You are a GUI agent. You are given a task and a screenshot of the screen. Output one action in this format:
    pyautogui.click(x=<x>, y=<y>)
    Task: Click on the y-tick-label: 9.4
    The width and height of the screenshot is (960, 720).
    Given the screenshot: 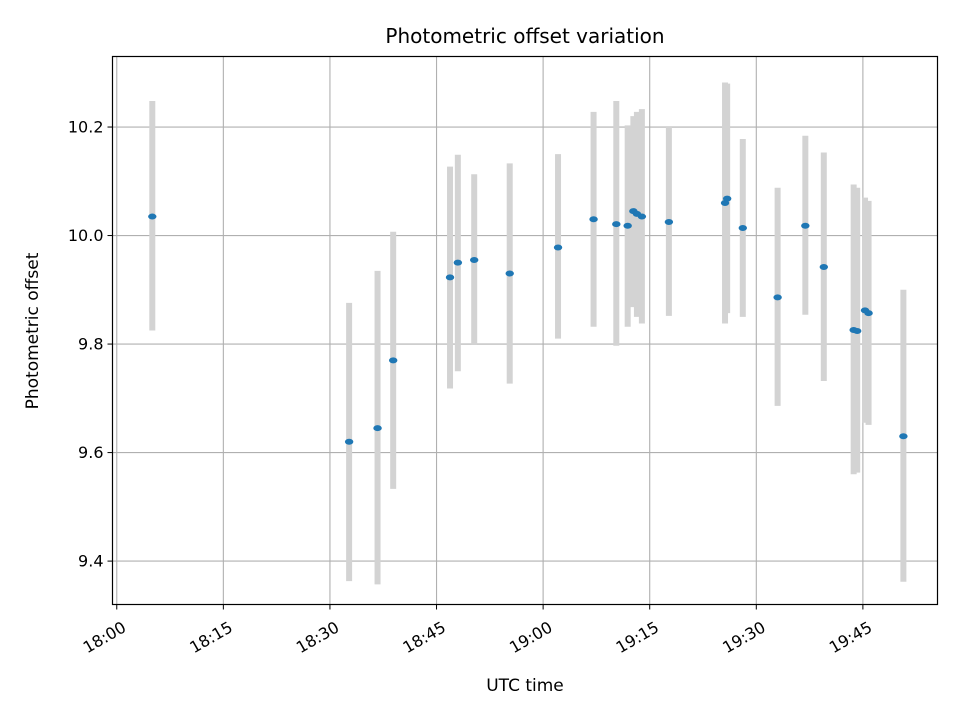 What is the action you would take?
    pyautogui.click(x=90, y=561)
    